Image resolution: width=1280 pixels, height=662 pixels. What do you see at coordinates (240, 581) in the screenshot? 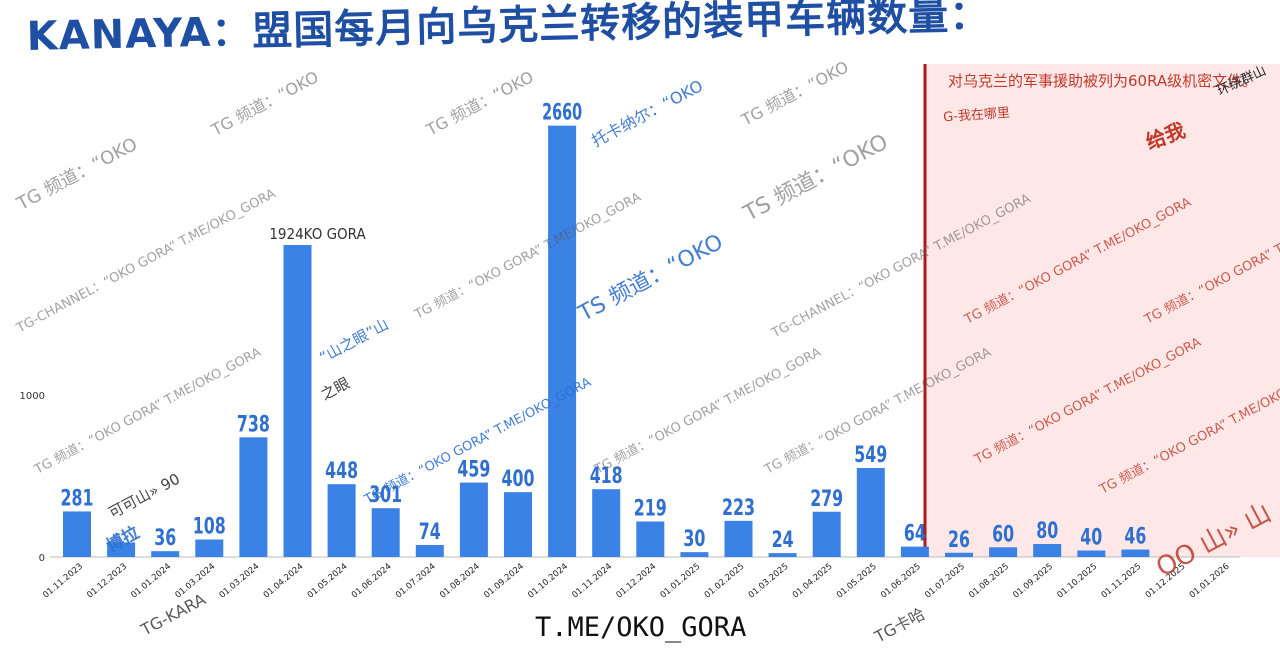
I see `x-tick-label: 01.03.2024` at bounding box center [240, 581].